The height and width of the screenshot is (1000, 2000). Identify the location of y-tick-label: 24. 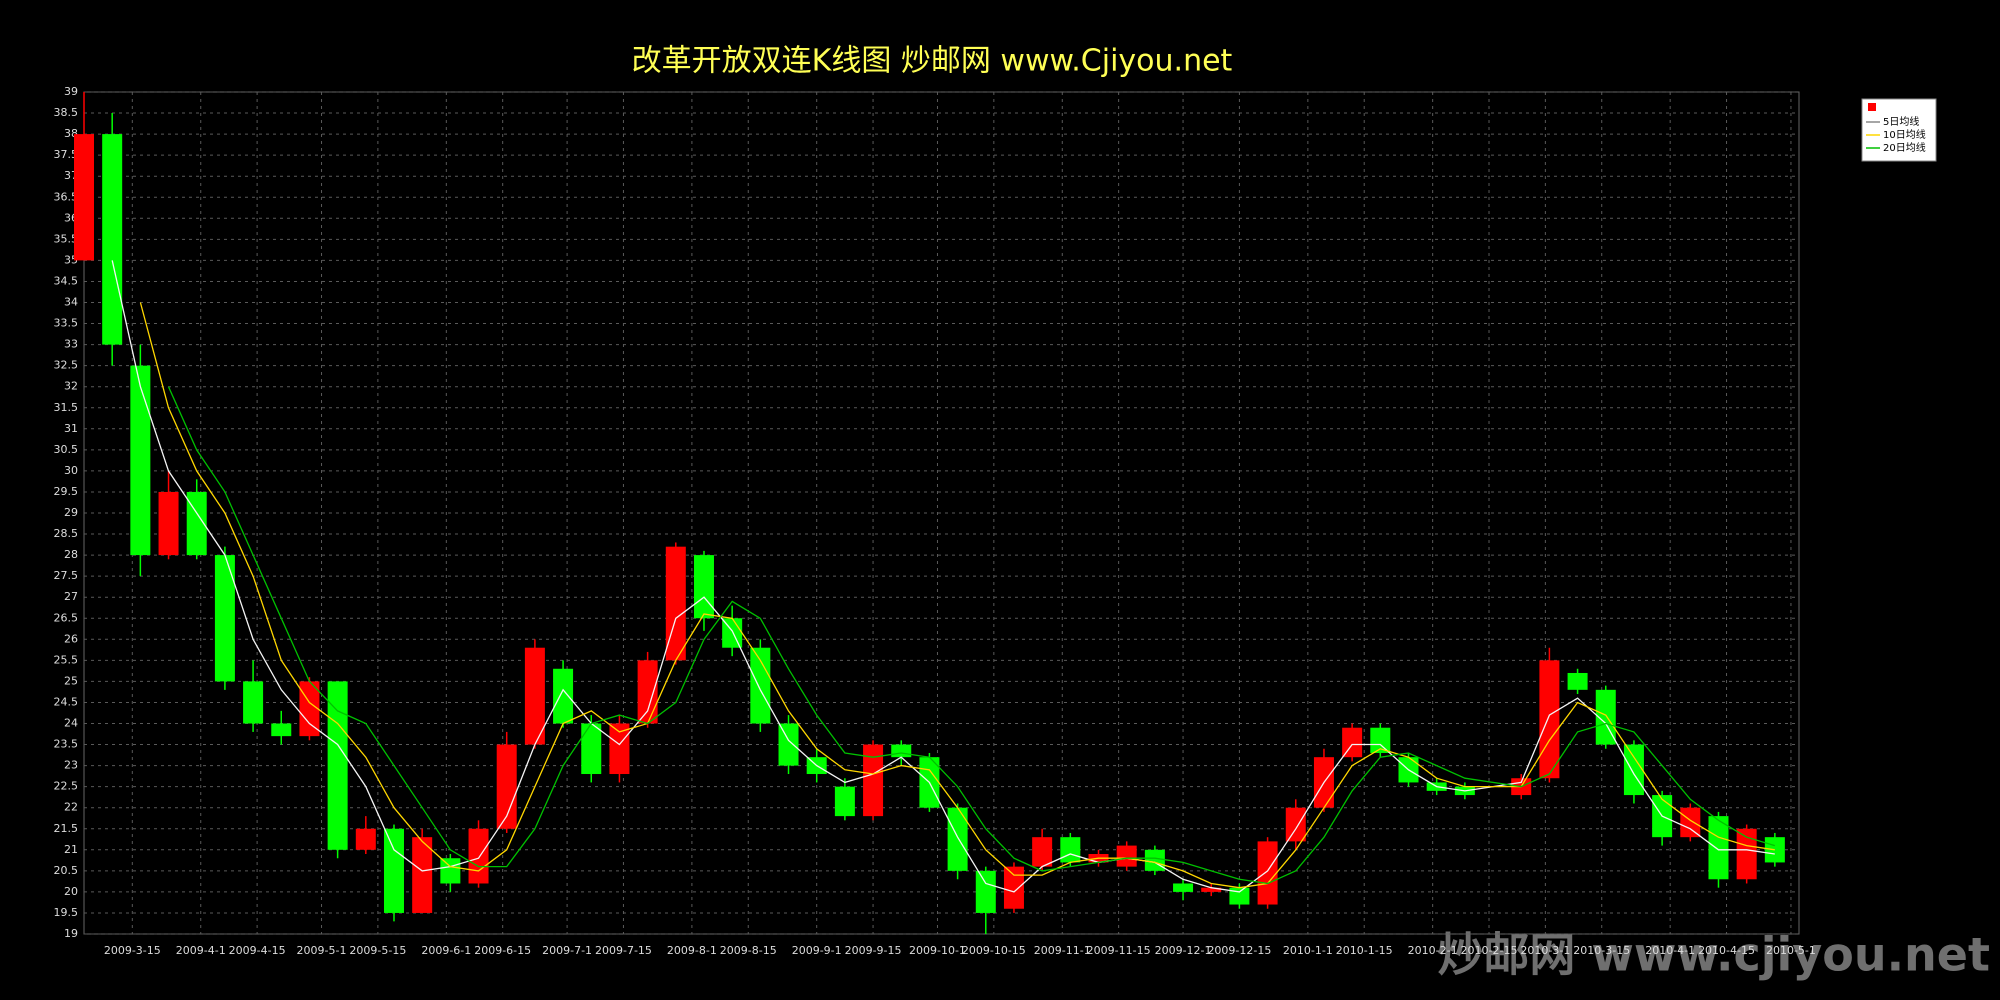
(71, 723).